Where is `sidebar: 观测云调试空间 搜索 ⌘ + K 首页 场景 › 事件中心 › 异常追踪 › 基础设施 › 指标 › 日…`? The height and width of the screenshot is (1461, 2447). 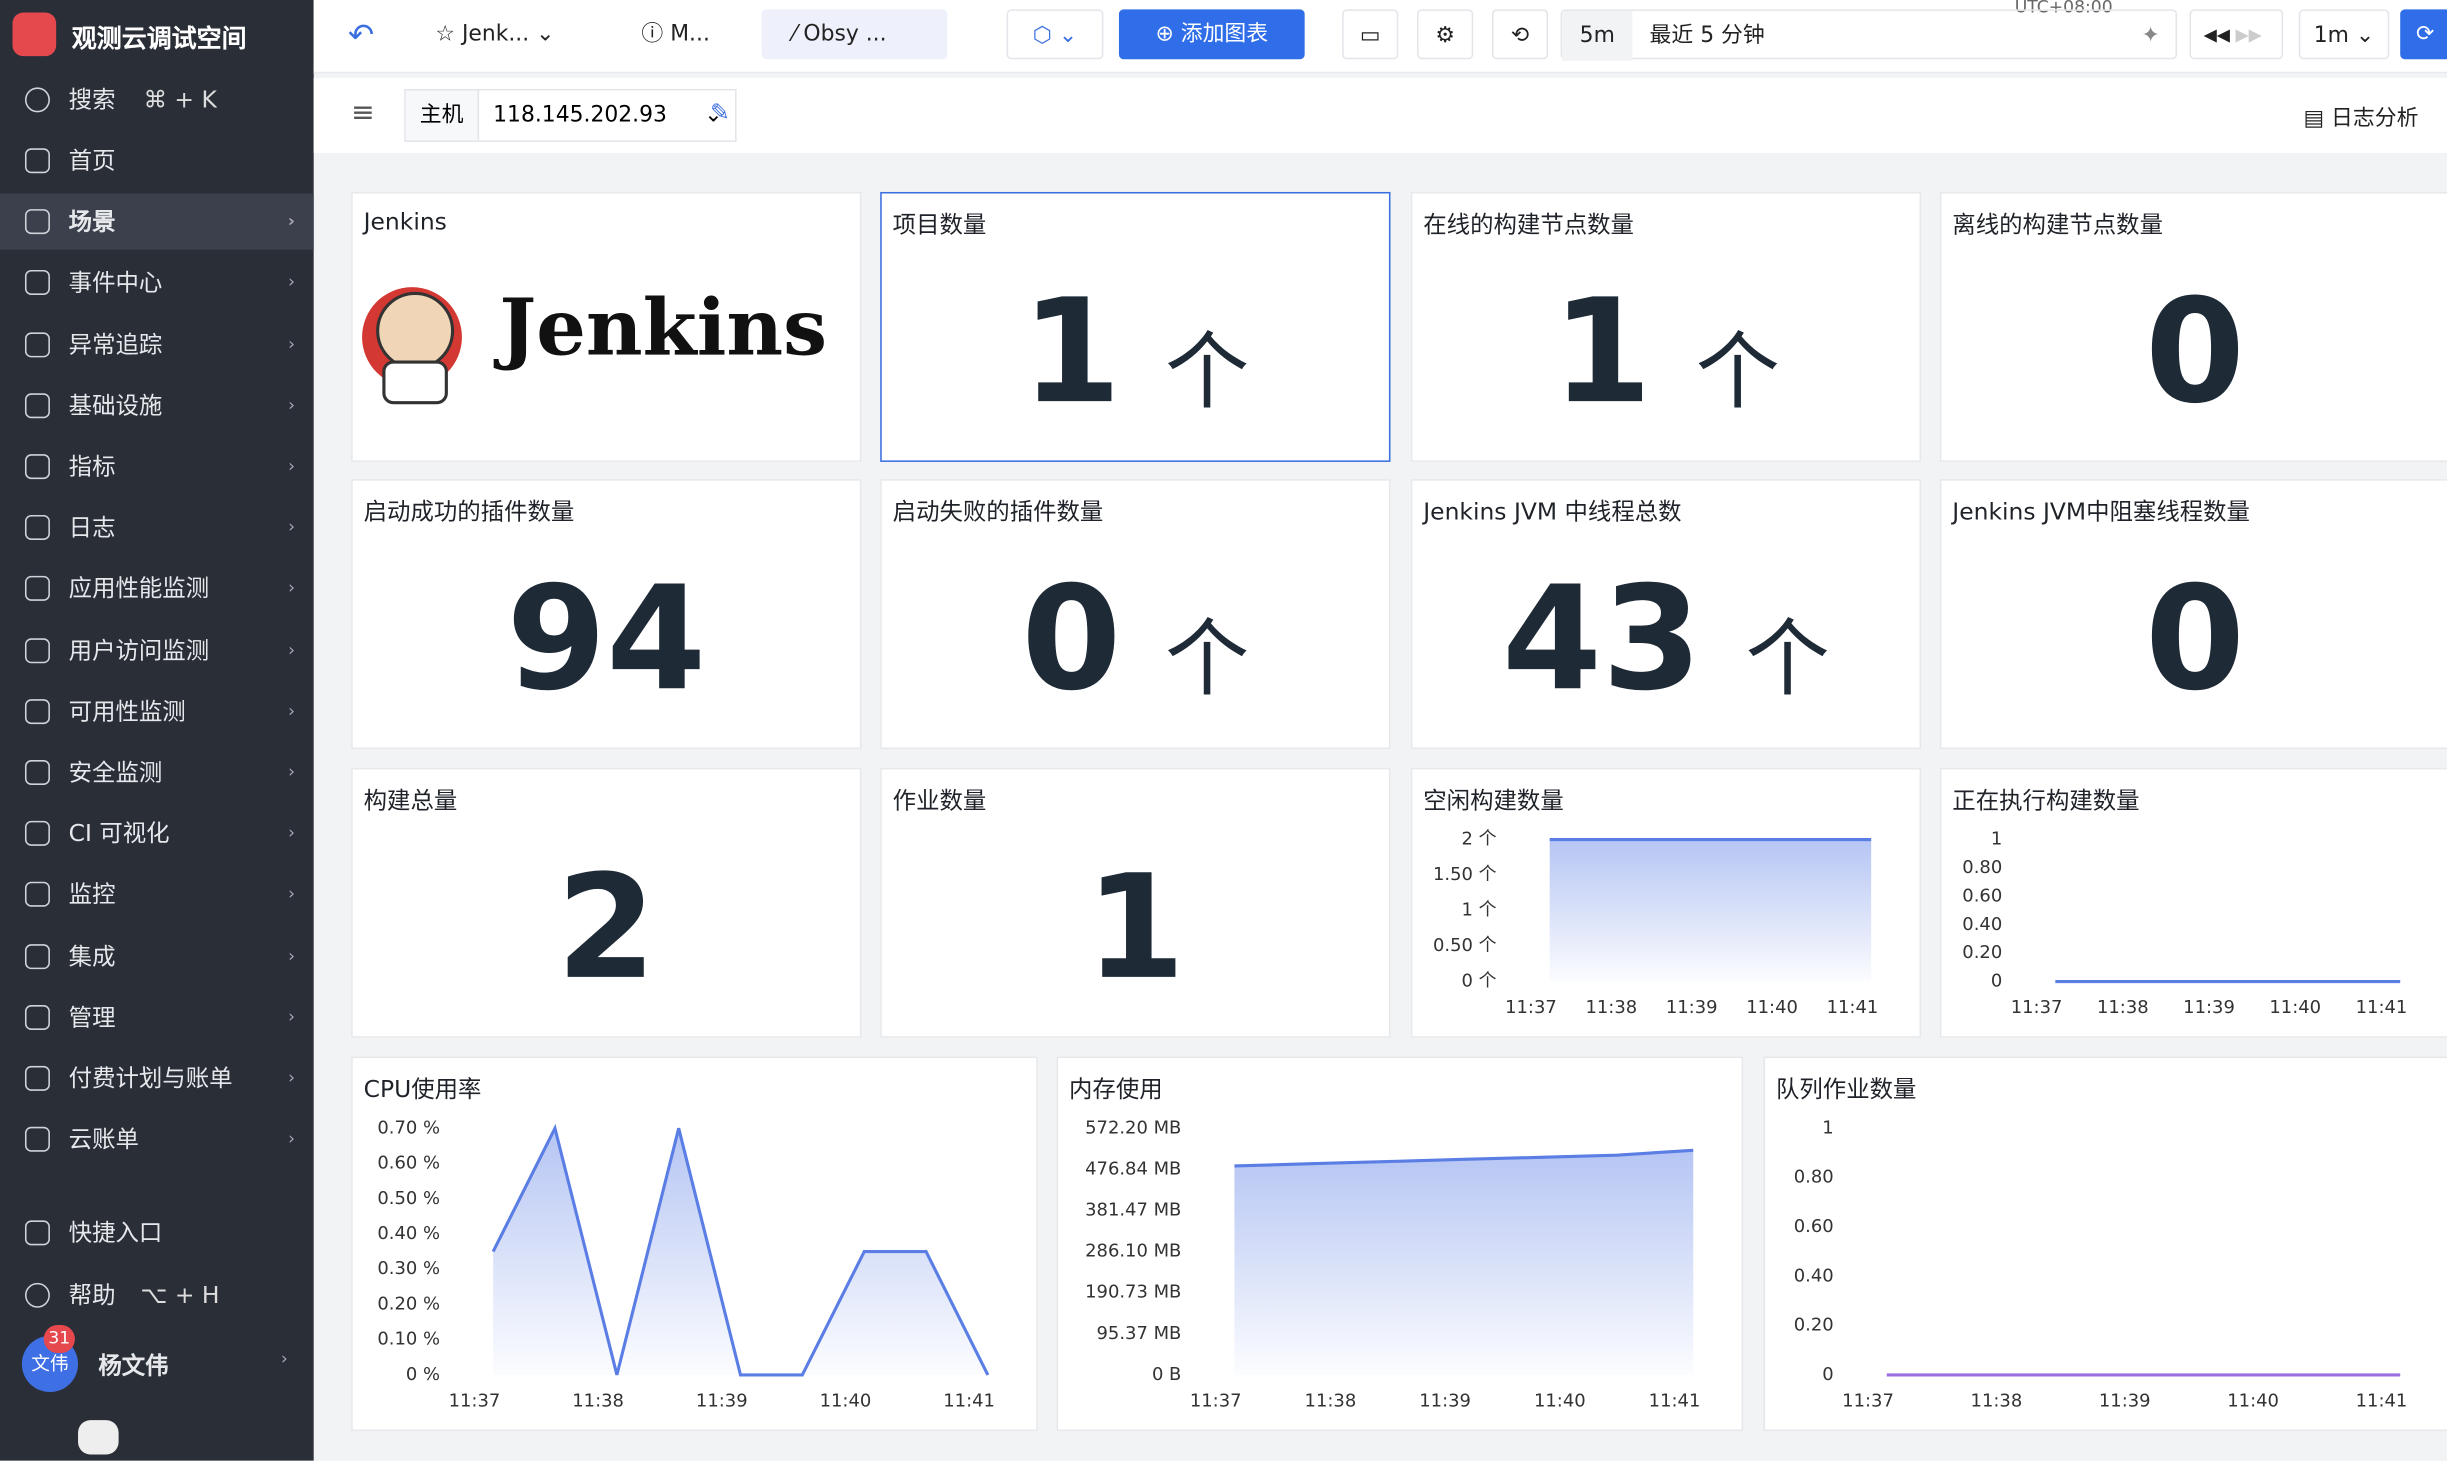 sidebar: 观测云调试空间 搜索 ⌘ + K 首页 场景 › 事件中心 › 异常追踪 › 基础设施 › 指标 › 日… is located at coordinates (157, 730).